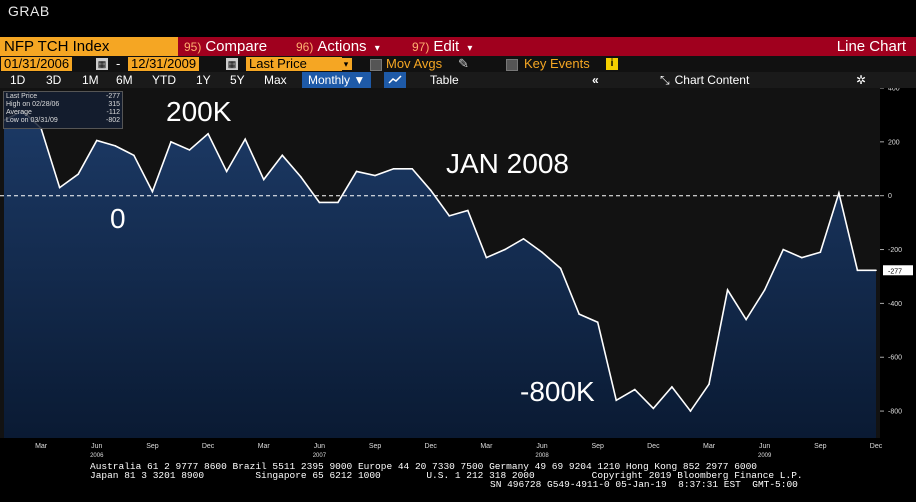  I want to click on legend-row: Average -112, so click(63, 113).